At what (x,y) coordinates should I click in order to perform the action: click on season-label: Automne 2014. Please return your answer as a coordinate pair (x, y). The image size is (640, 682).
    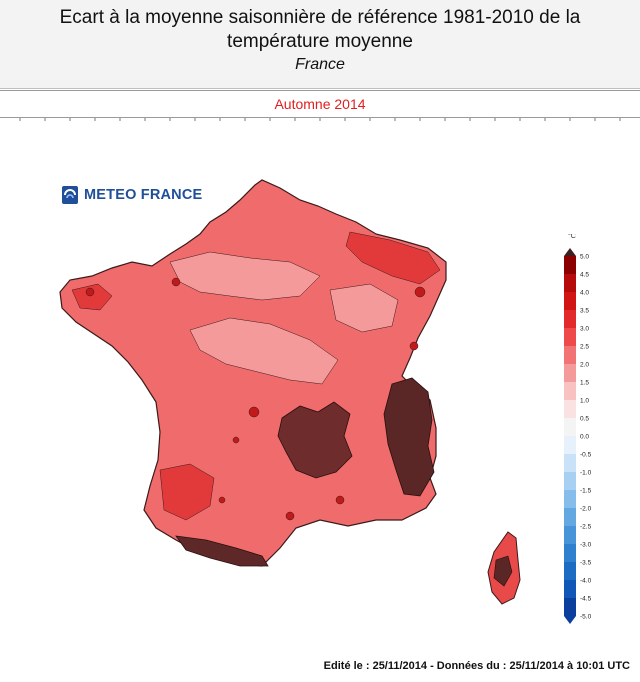
    Looking at the image, I should click on (320, 104).